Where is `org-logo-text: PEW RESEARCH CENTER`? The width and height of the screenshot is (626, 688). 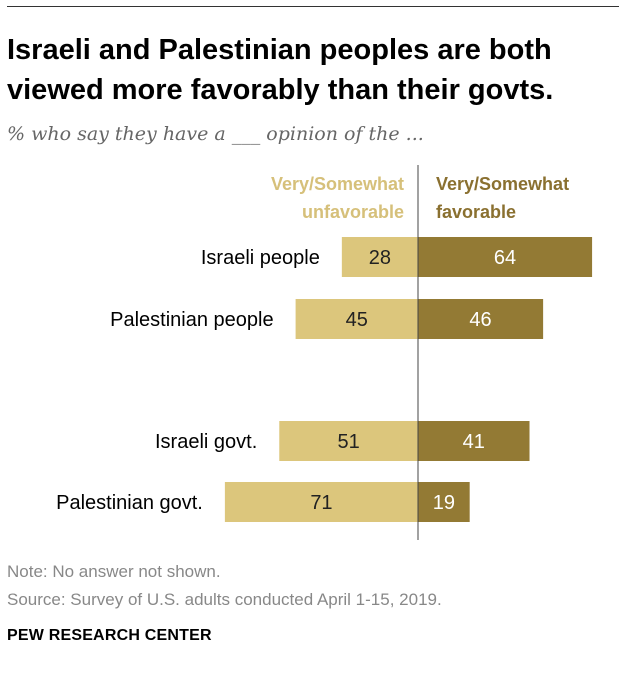 org-logo-text: PEW RESEARCH CENTER is located at coordinates (109, 635).